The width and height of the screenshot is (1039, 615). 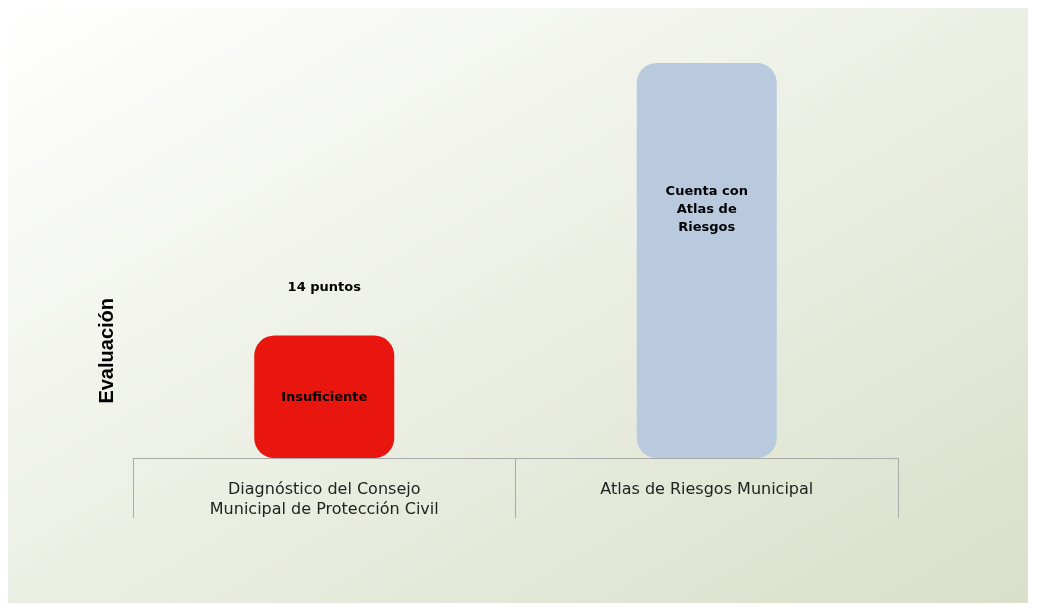 What do you see at coordinates (707, 488) in the screenshot?
I see `x-tick-label: Atlas de Riesgos Municipal` at bounding box center [707, 488].